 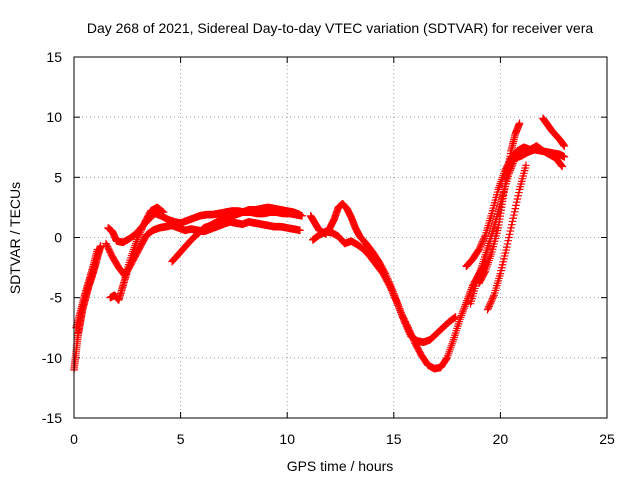 What do you see at coordinates (52, 358) in the screenshot?
I see `y-tick-label: -10` at bounding box center [52, 358].